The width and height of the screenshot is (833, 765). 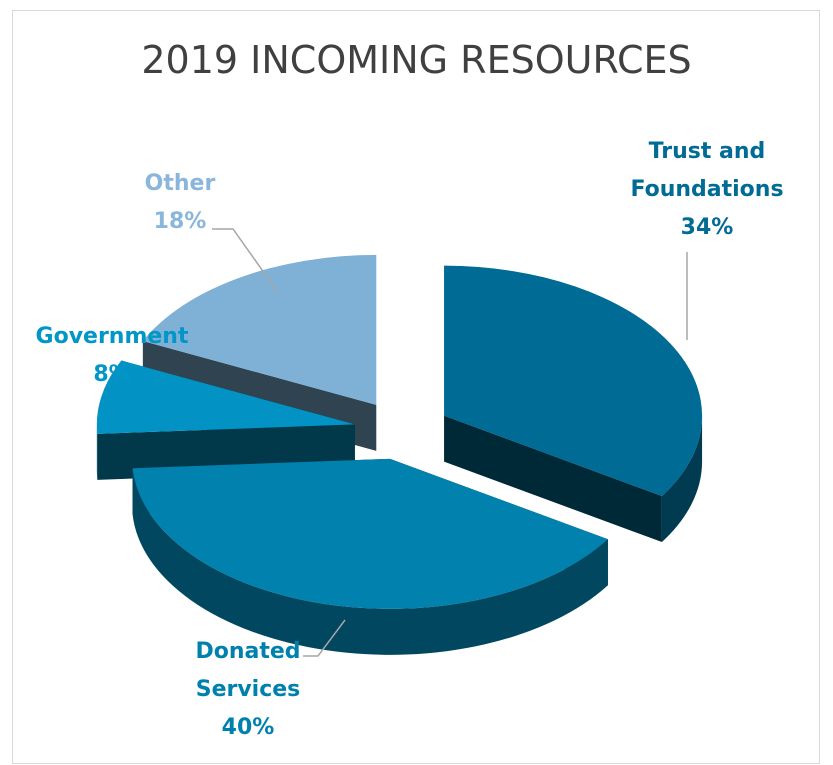 I want to click on slice-name-label: Other, so click(x=180, y=183).